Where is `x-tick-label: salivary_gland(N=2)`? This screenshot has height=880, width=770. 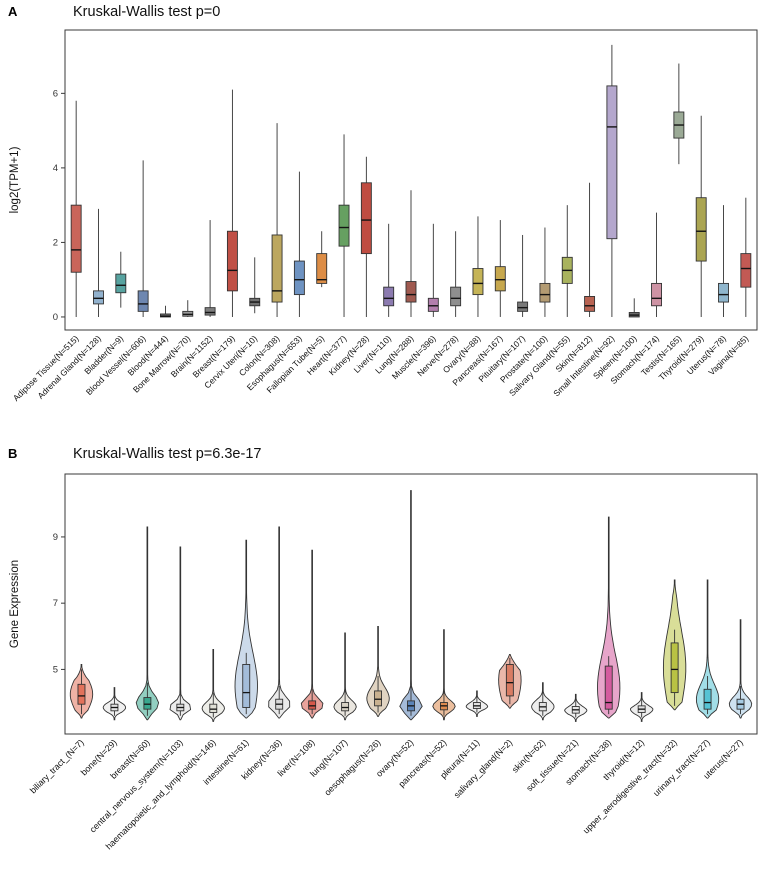
x-tick-label: salivary_gland(N=2) is located at coordinates (483, 768).